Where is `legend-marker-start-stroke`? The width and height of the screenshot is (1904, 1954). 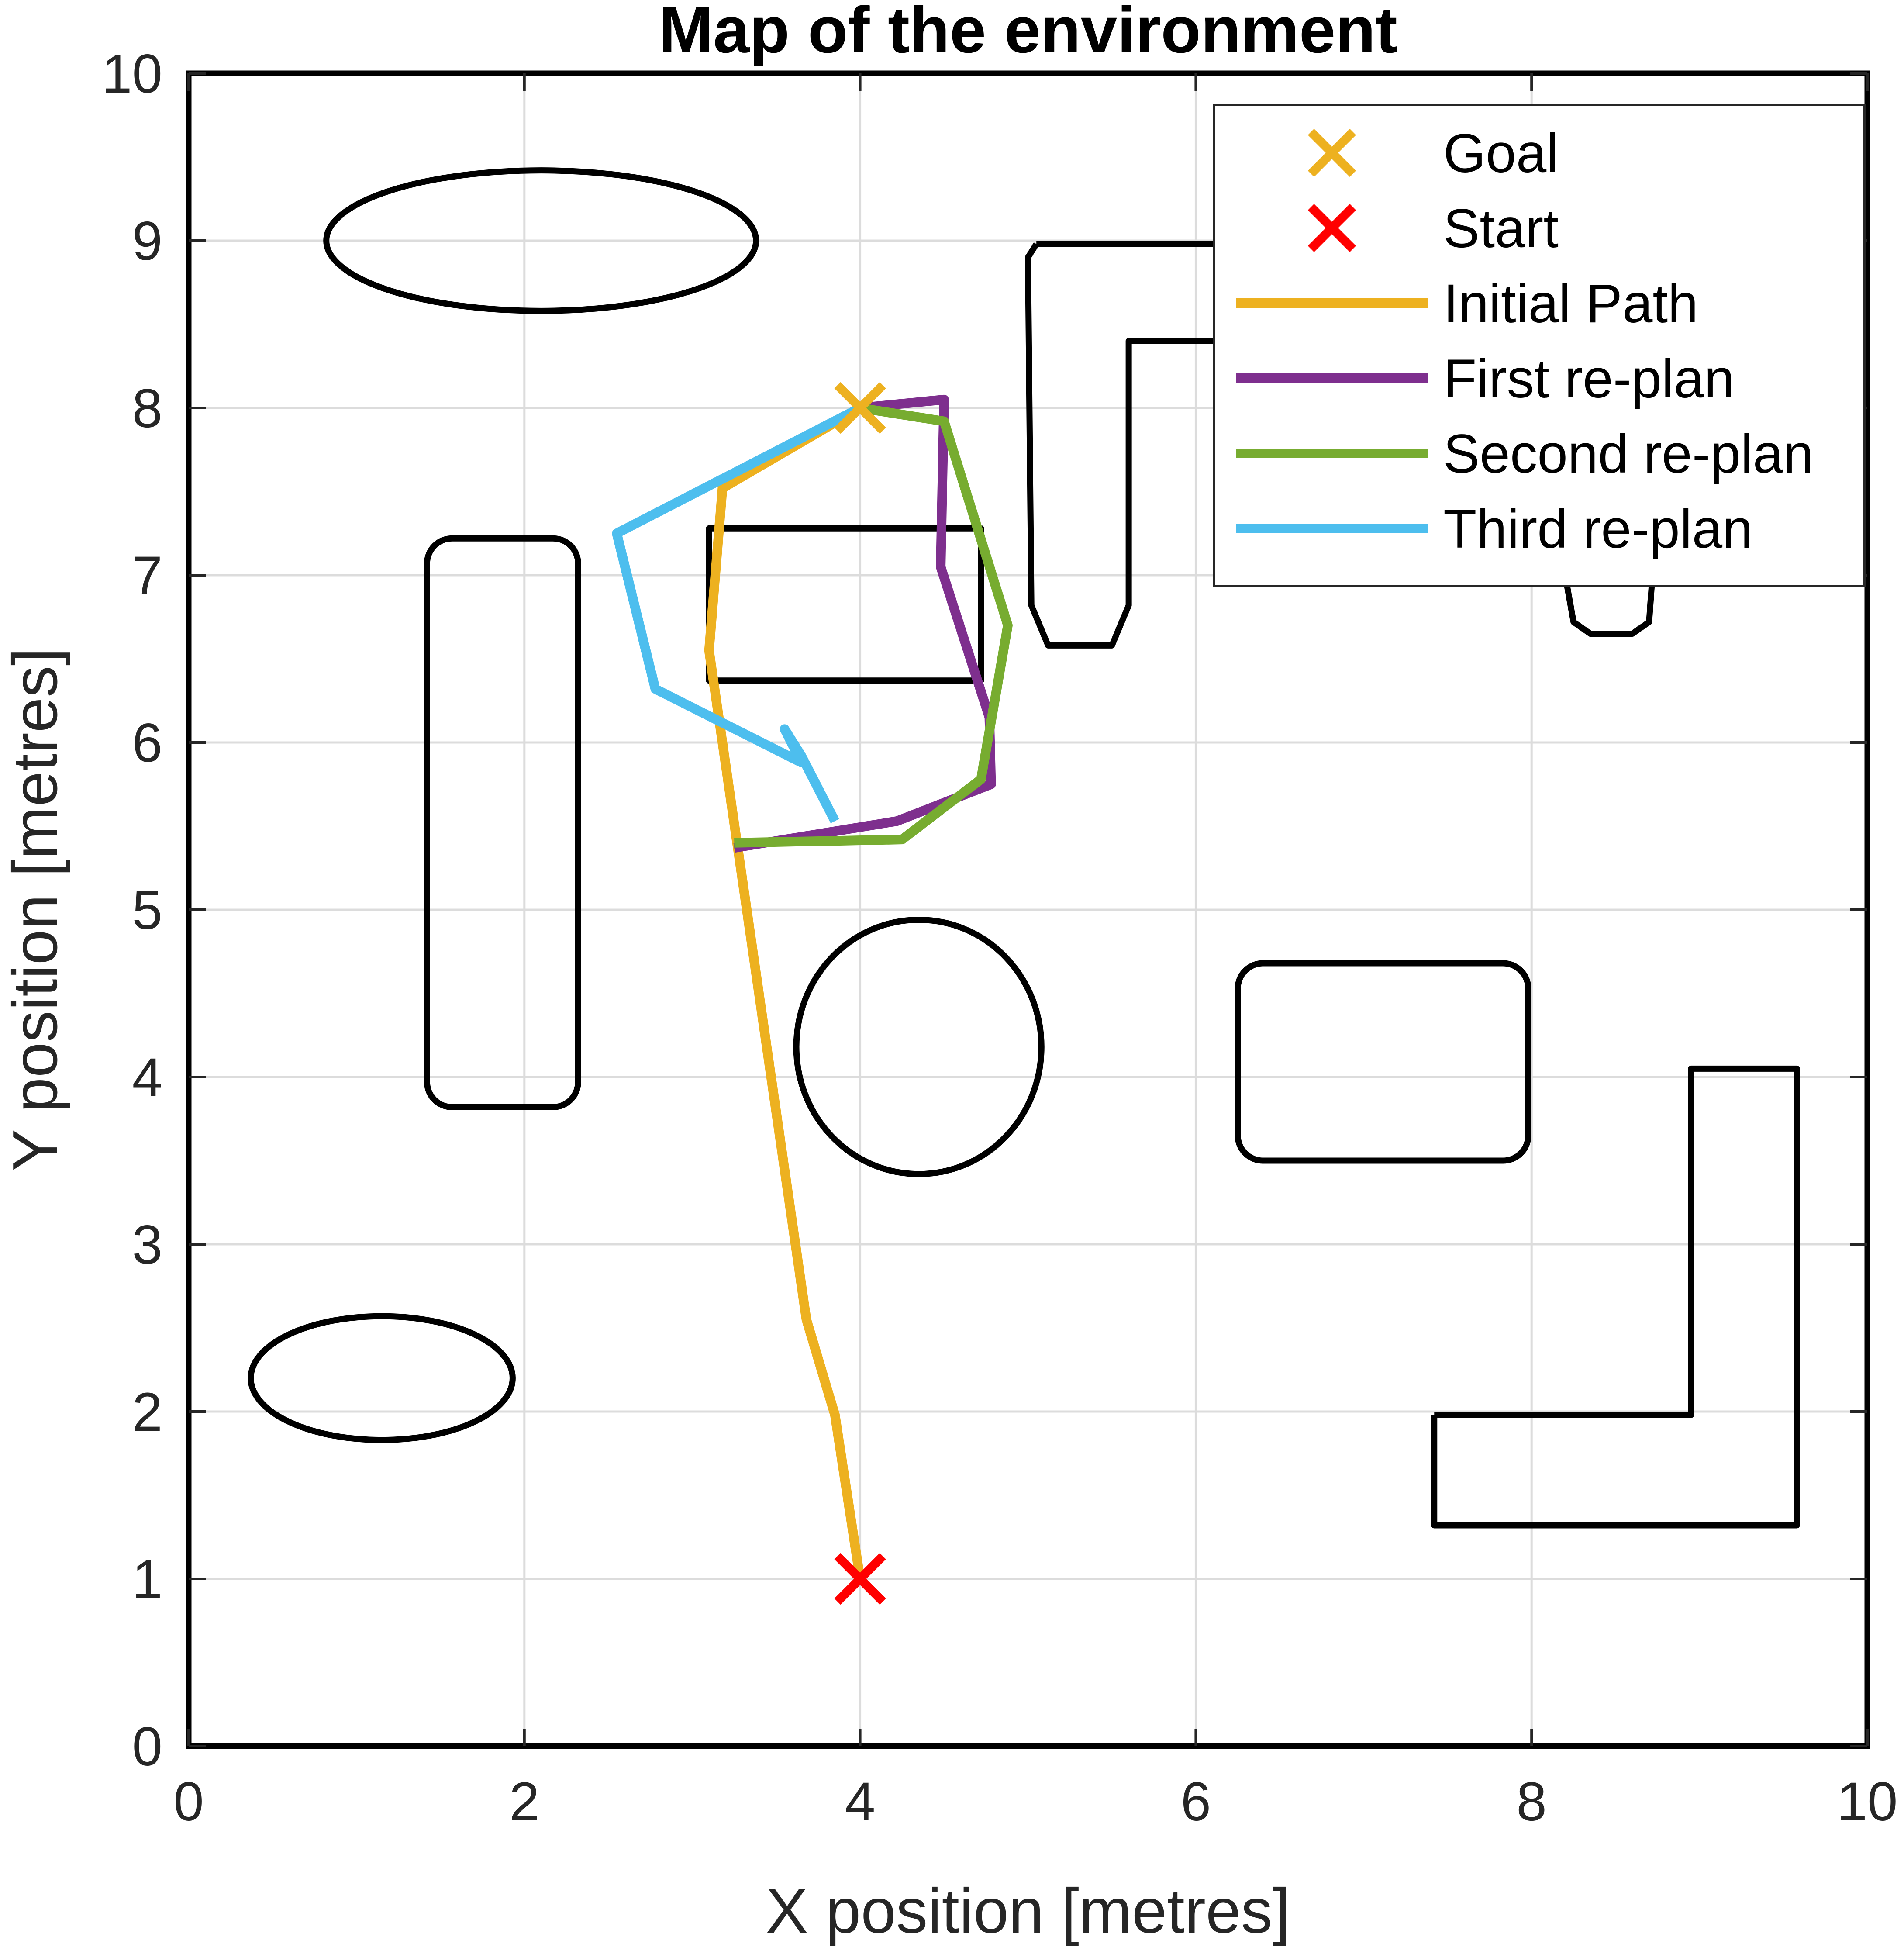
legend-marker-start-stroke is located at coordinates (1331, 228).